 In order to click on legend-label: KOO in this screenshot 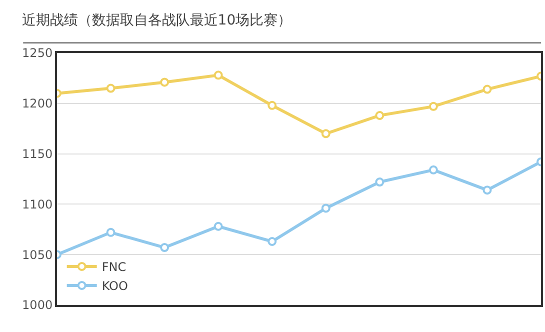, I will do `click(115, 286)`.